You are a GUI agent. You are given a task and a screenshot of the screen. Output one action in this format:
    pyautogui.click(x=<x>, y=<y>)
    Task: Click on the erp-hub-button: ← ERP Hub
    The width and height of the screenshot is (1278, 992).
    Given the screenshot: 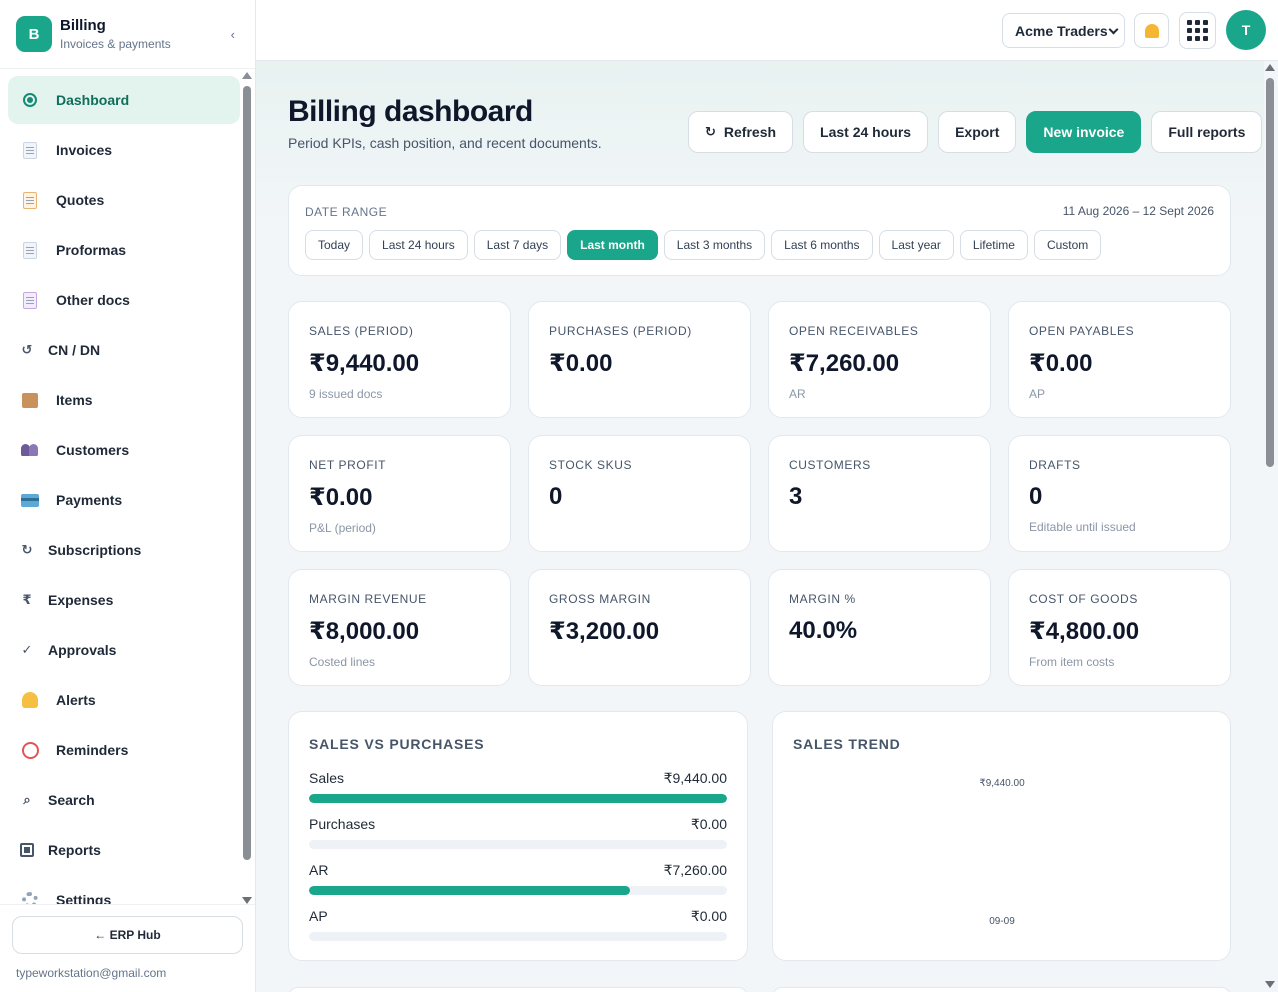 What is the action you would take?
    pyautogui.click(x=127, y=935)
    